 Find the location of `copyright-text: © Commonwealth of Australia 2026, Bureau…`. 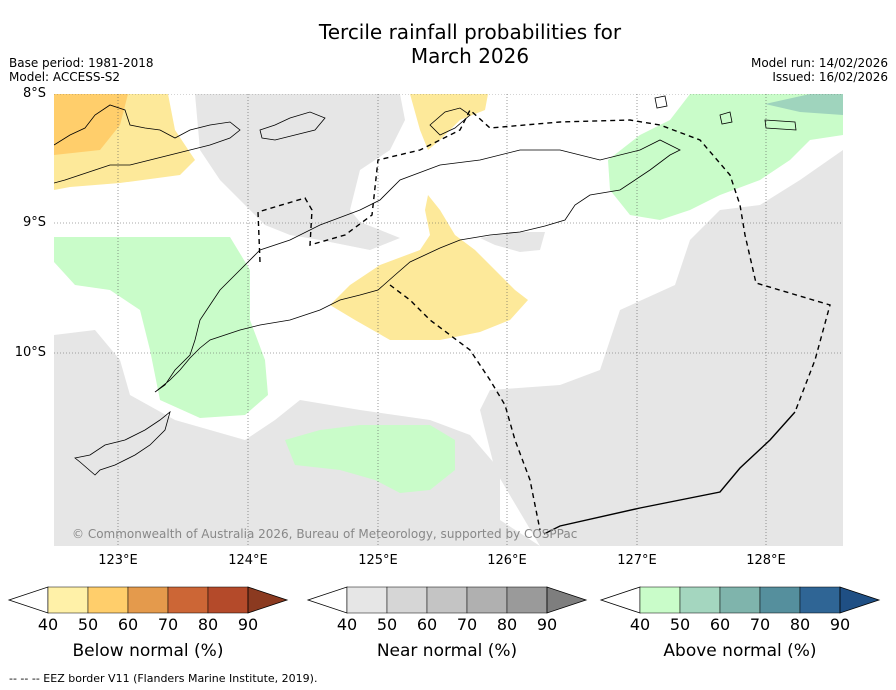

copyright-text: © Commonwealth of Australia 2026, Bureau… is located at coordinates (324, 534).